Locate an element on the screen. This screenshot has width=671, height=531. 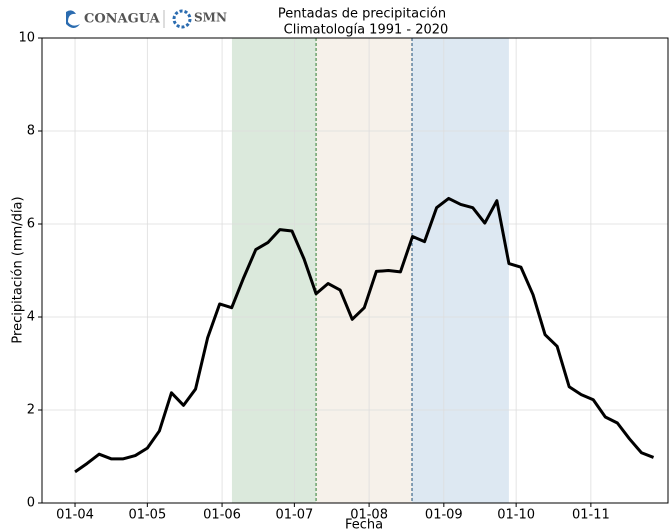
x-tick-label: 01-07 is located at coordinates (294, 515).